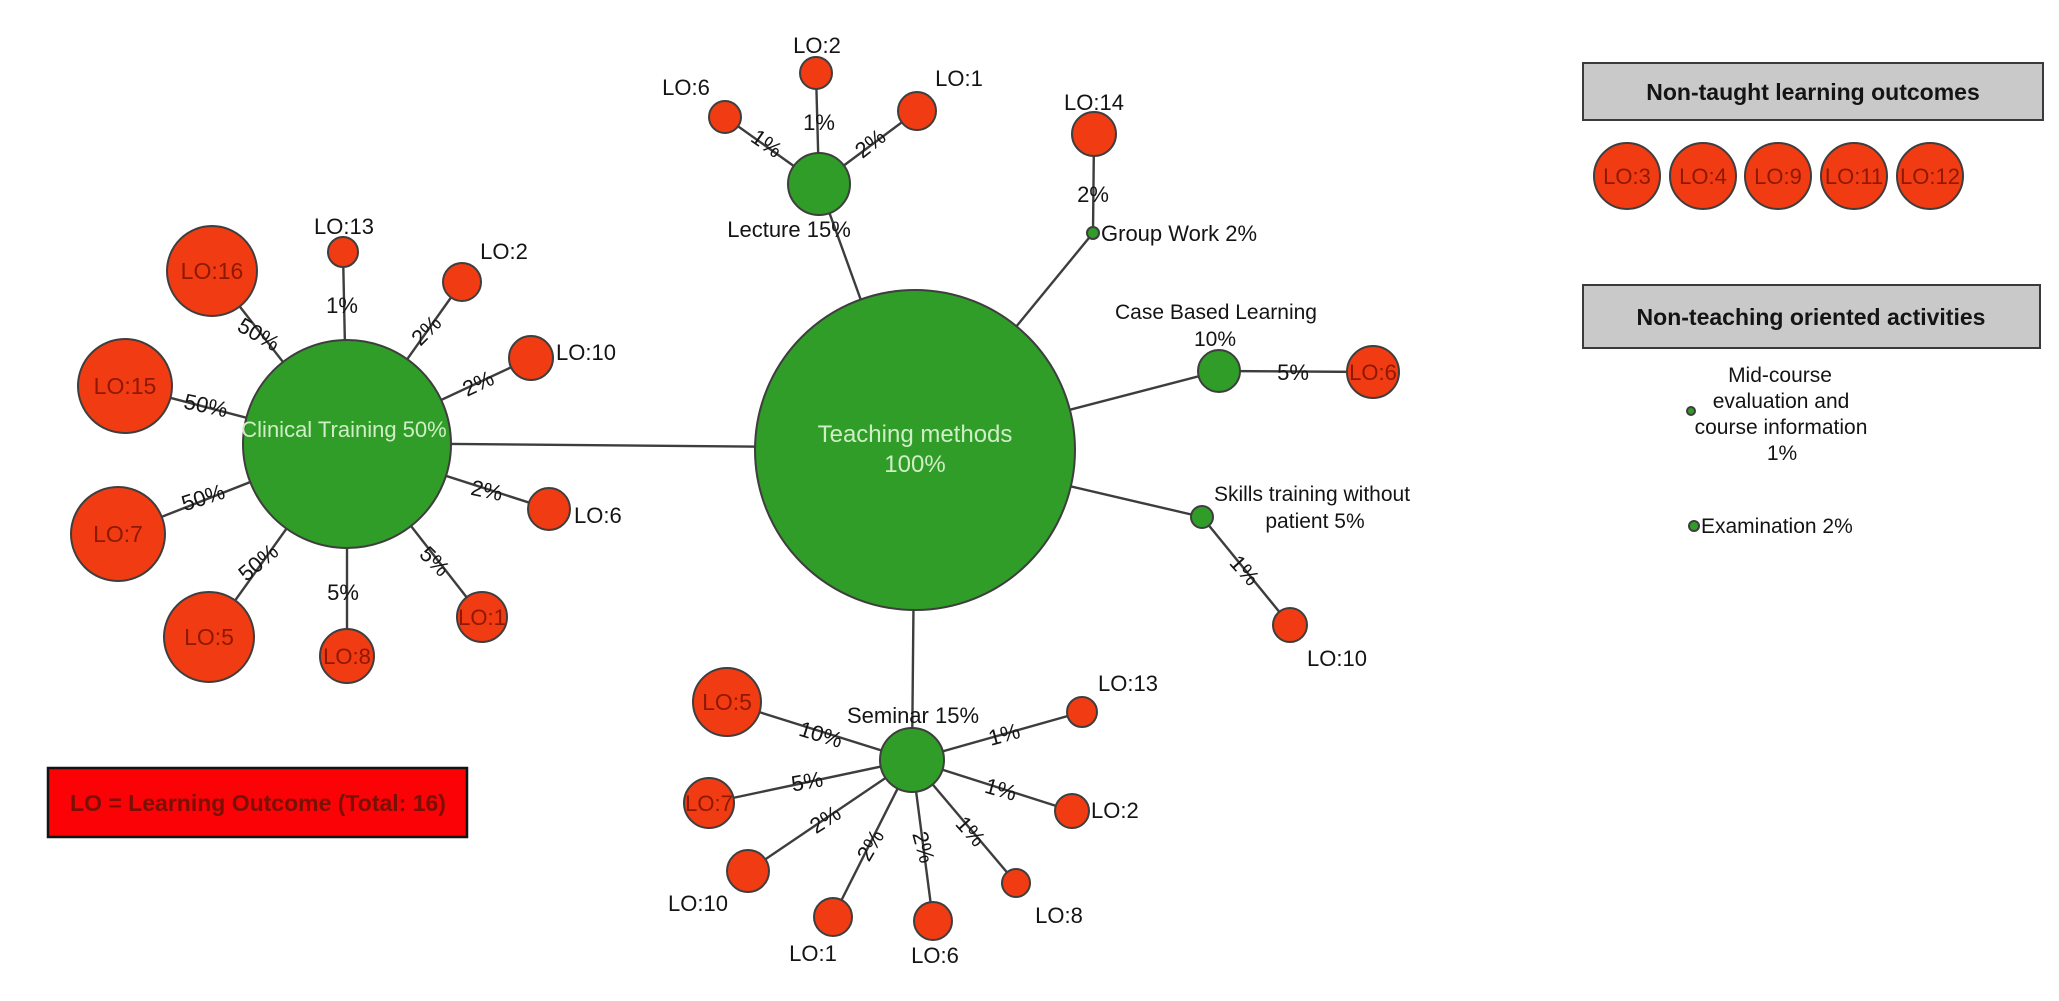  I want to click on node-case-lo6, so click(1373, 372).